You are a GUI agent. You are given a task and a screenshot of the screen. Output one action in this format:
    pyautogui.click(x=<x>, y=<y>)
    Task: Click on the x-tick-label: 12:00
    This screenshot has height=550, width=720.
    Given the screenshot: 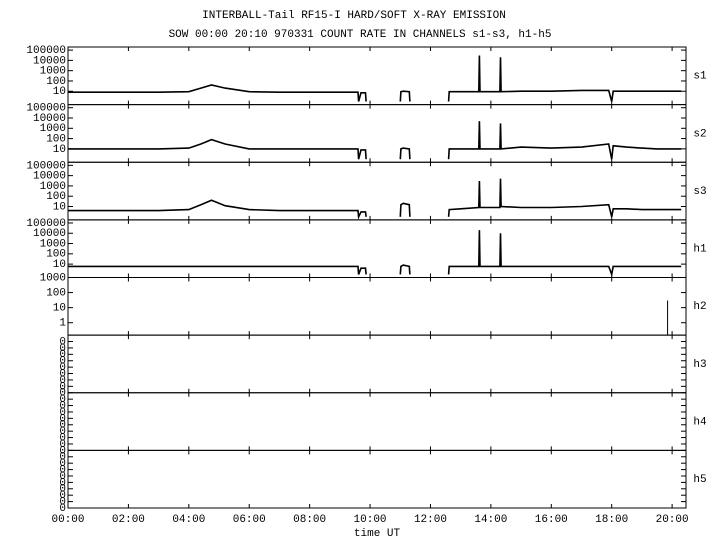 What is the action you would take?
    pyautogui.click(x=430, y=520)
    